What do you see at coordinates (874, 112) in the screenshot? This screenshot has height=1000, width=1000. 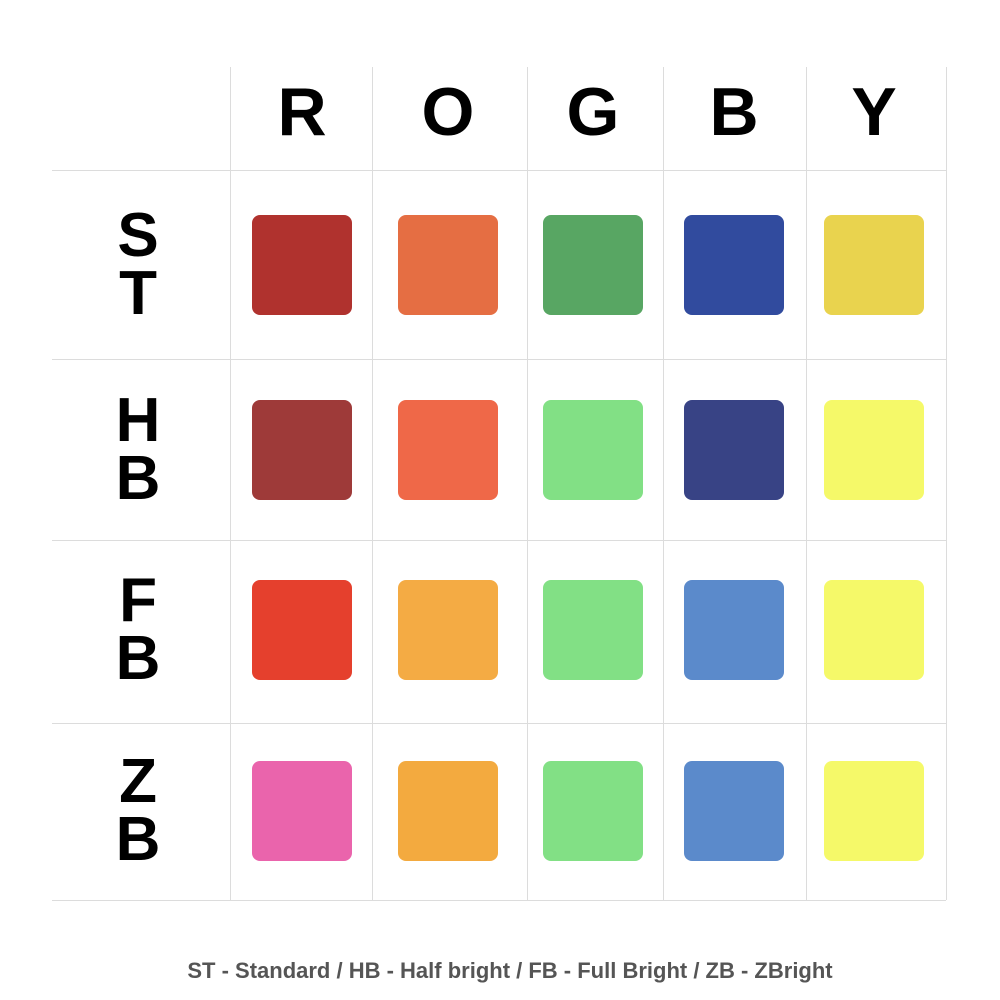 I see `column-header: Y` at bounding box center [874, 112].